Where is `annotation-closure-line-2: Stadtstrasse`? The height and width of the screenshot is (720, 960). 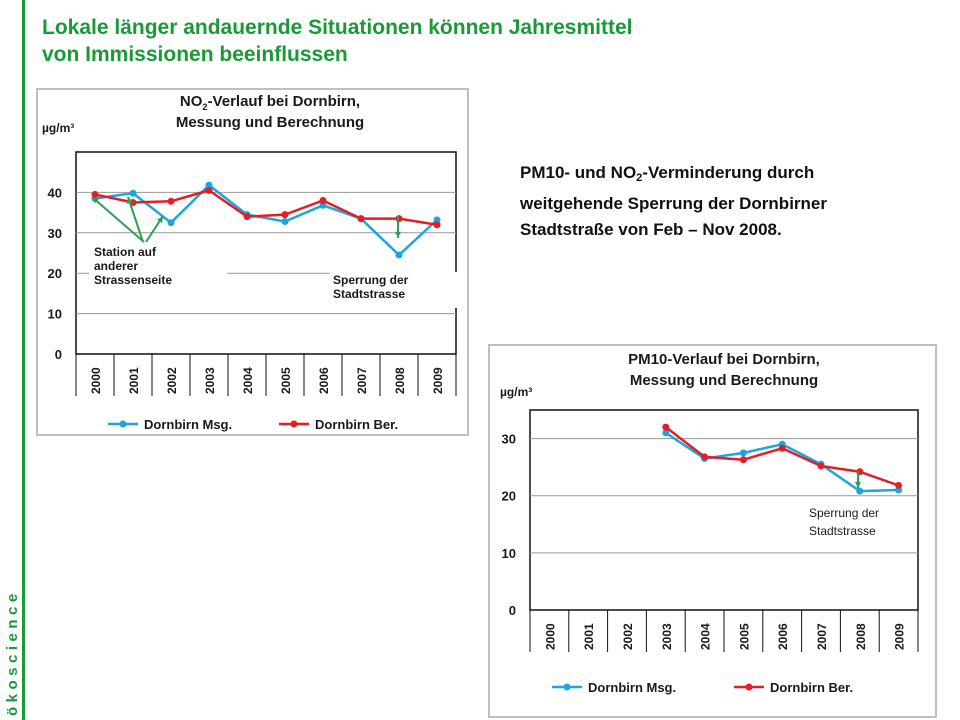
annotation-closure-line-2: Stadtstrasse is located at coordinates (369, 294).